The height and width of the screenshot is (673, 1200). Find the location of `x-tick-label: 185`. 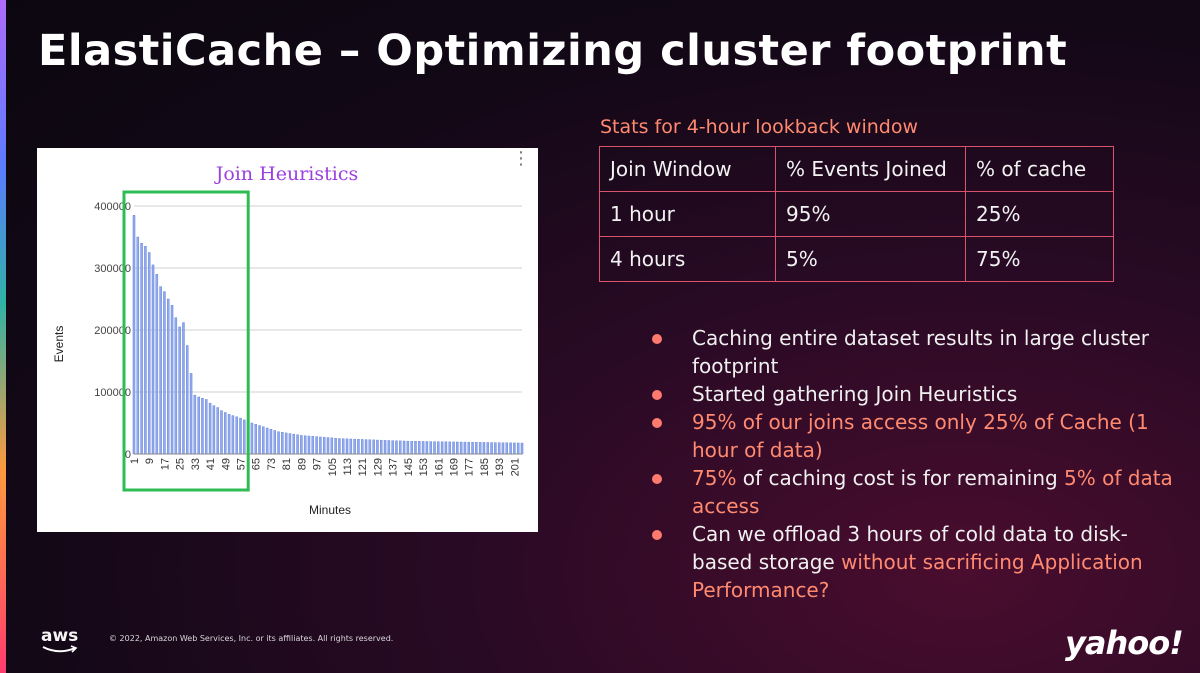

x-tick-label: 185 is located at coordinates (485, 467).